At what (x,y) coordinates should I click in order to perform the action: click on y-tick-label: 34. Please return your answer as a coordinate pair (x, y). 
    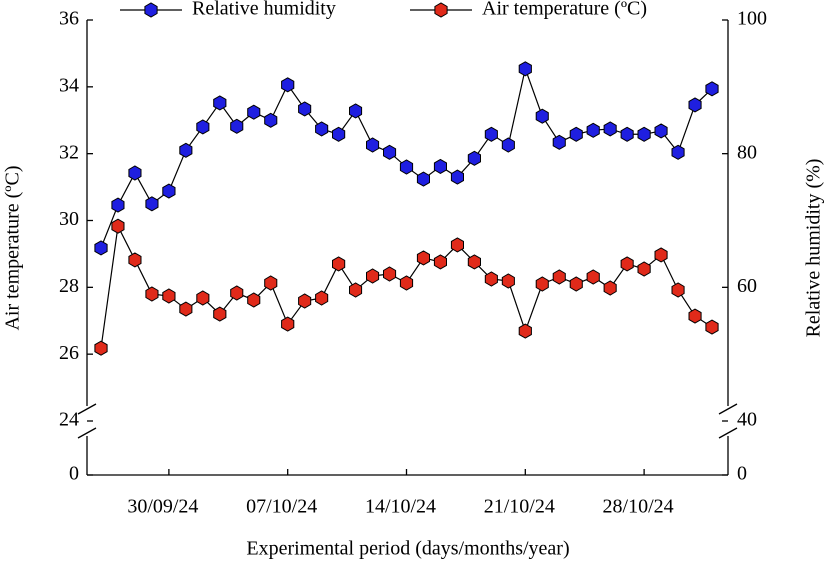
    Looking at the image, I should click on (69, 85).